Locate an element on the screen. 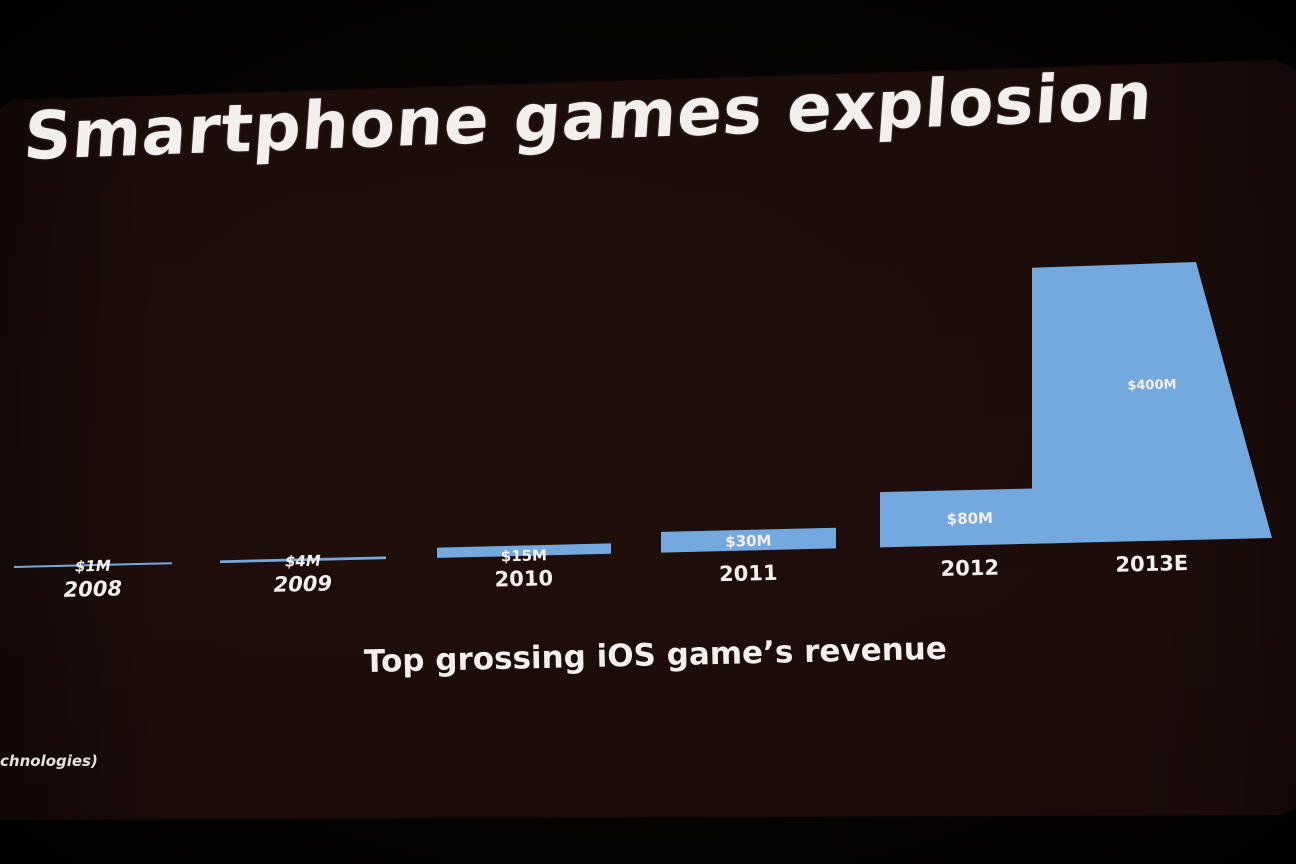  category-label-2013e: 2013E is located at coordinates (1151, 564).